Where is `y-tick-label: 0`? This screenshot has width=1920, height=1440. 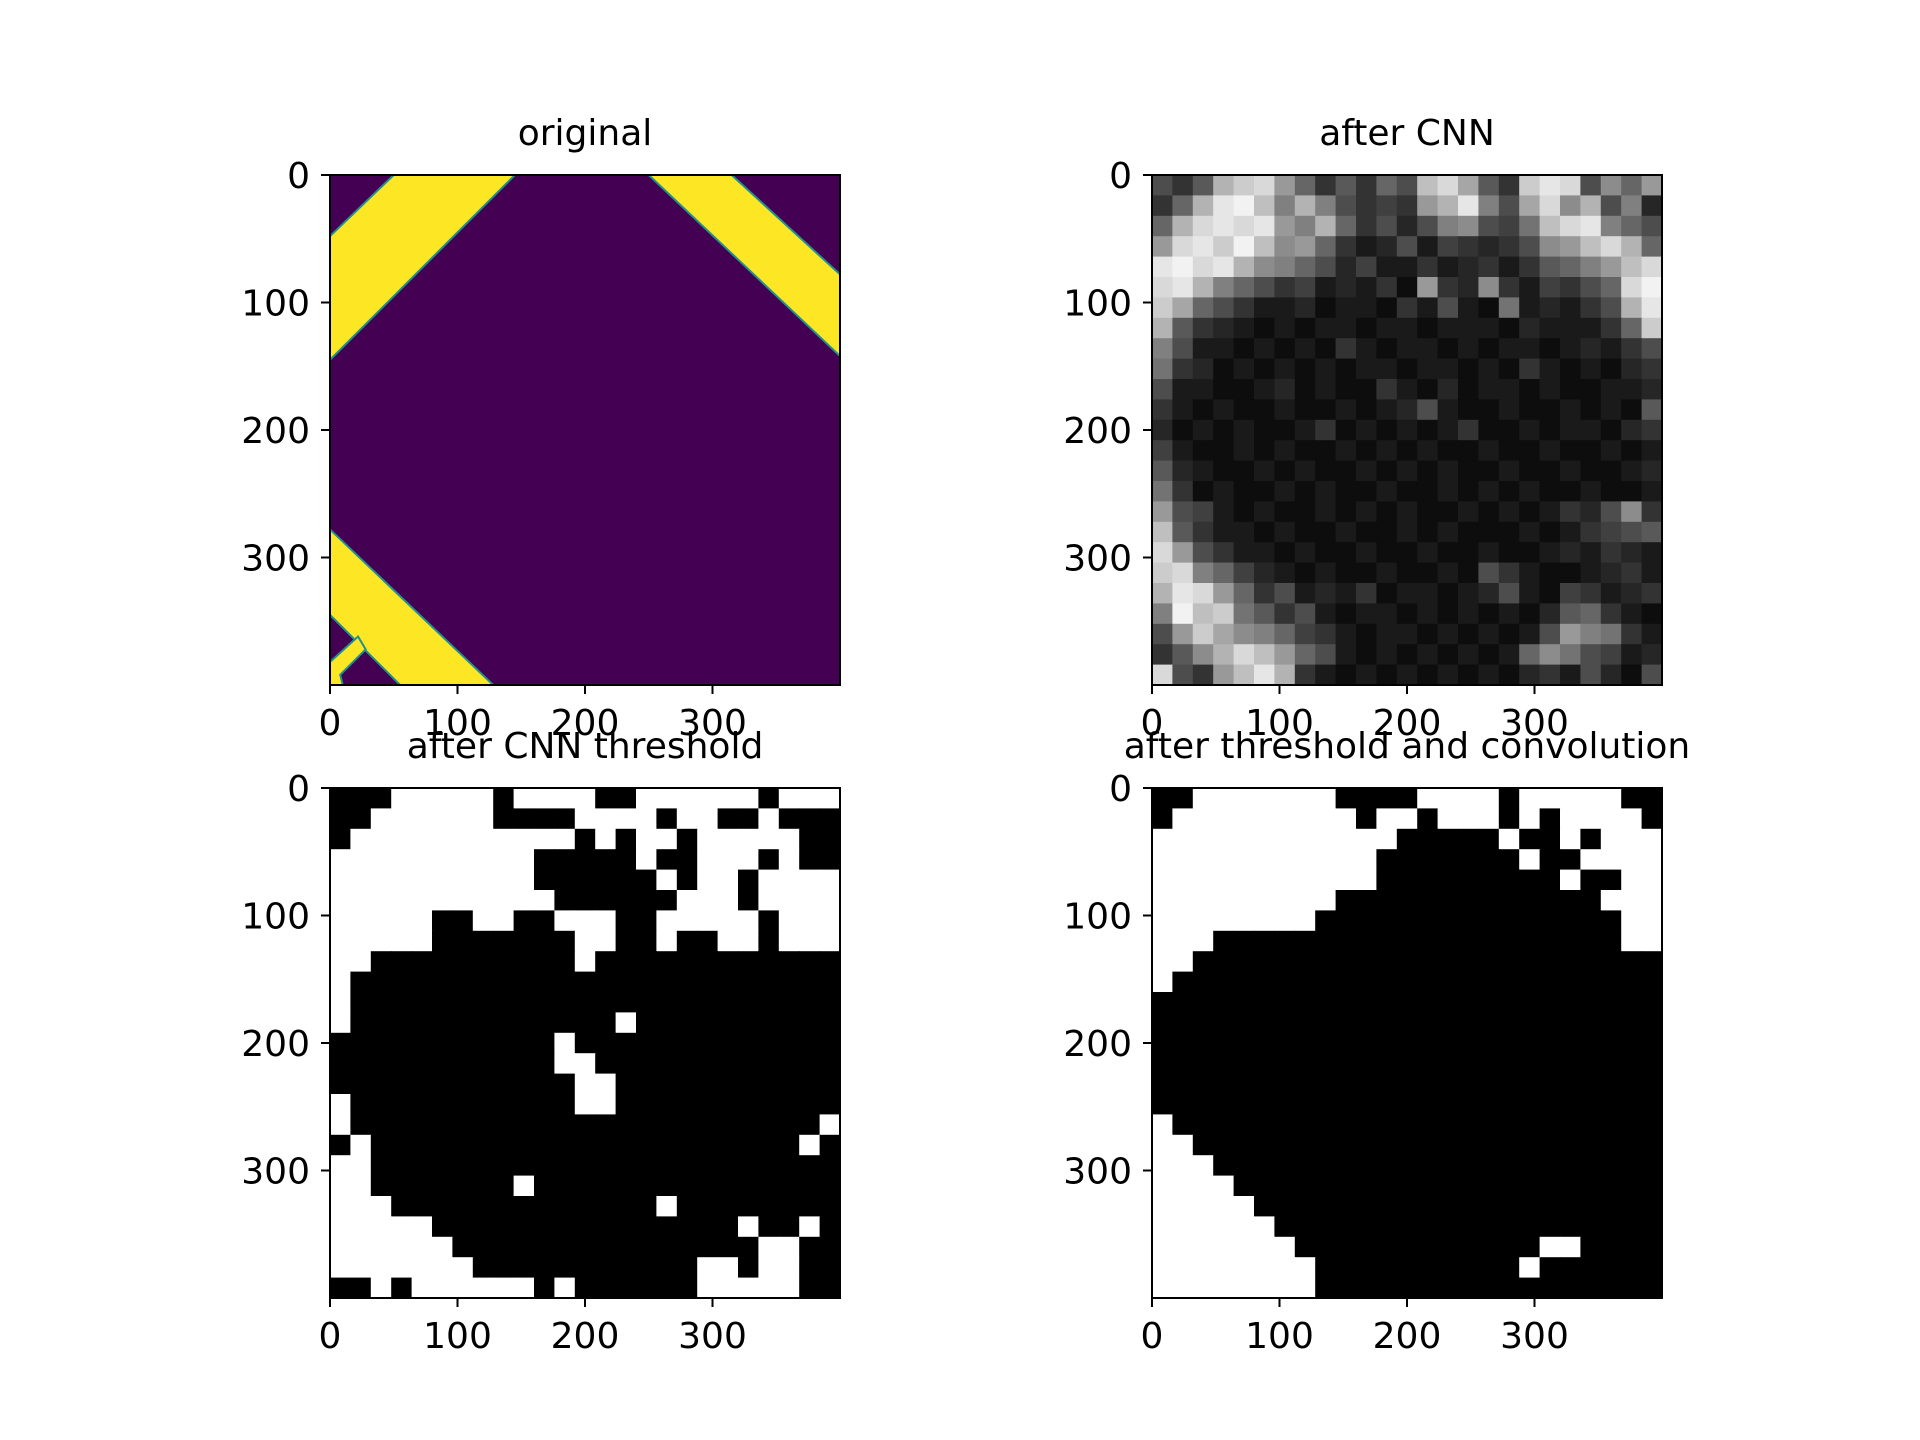
y-tick-label: 0 is located at coordinates (1120, 176).